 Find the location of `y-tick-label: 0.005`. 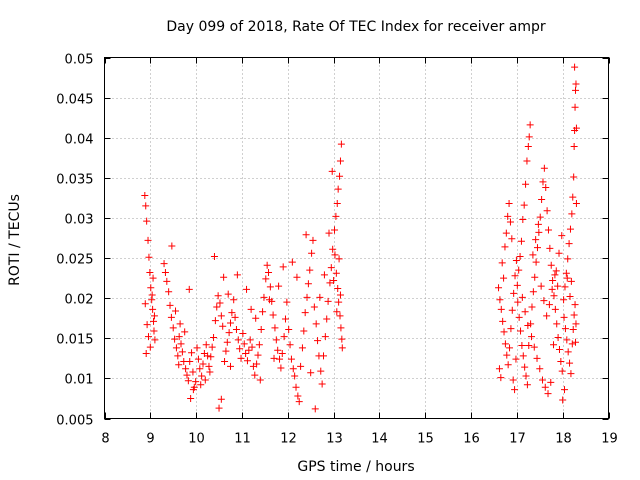

y-tick-label: 0.005 is located at coordinates (74, 421).